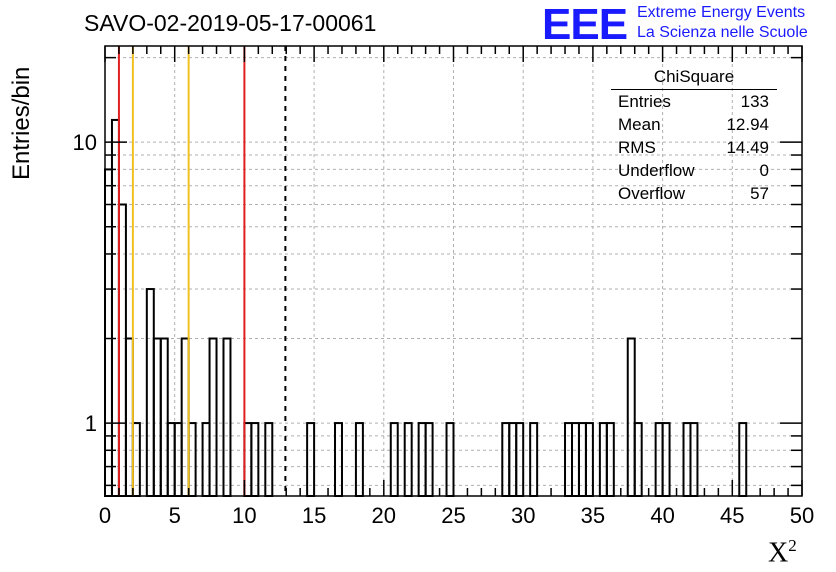  Describe the element at coordinates (453, 515) in the screenshot. I see `x-tick-label: 25` at that location.